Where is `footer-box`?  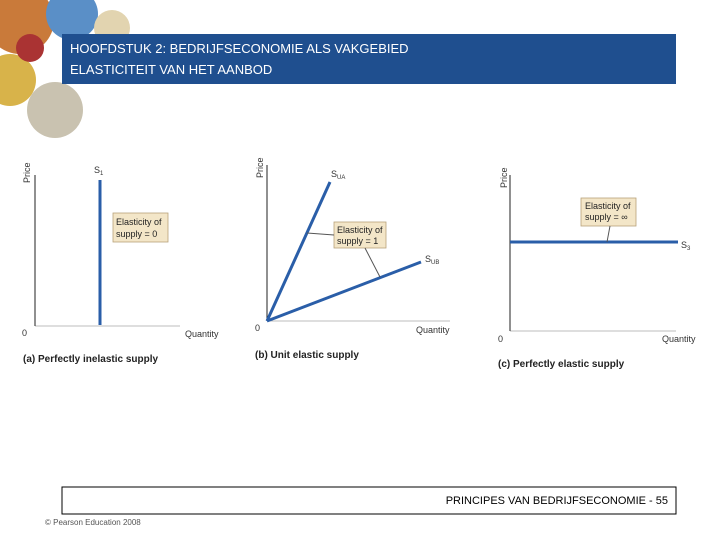 footer-box is located at coordinates (369, 500).